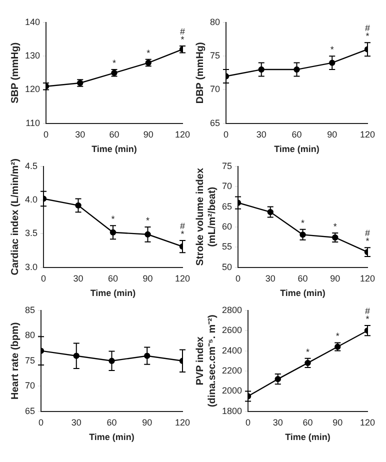  Describe the element at coordinates (33, 123) in the screenshot. I see `y-tick-label: 110` at that location.